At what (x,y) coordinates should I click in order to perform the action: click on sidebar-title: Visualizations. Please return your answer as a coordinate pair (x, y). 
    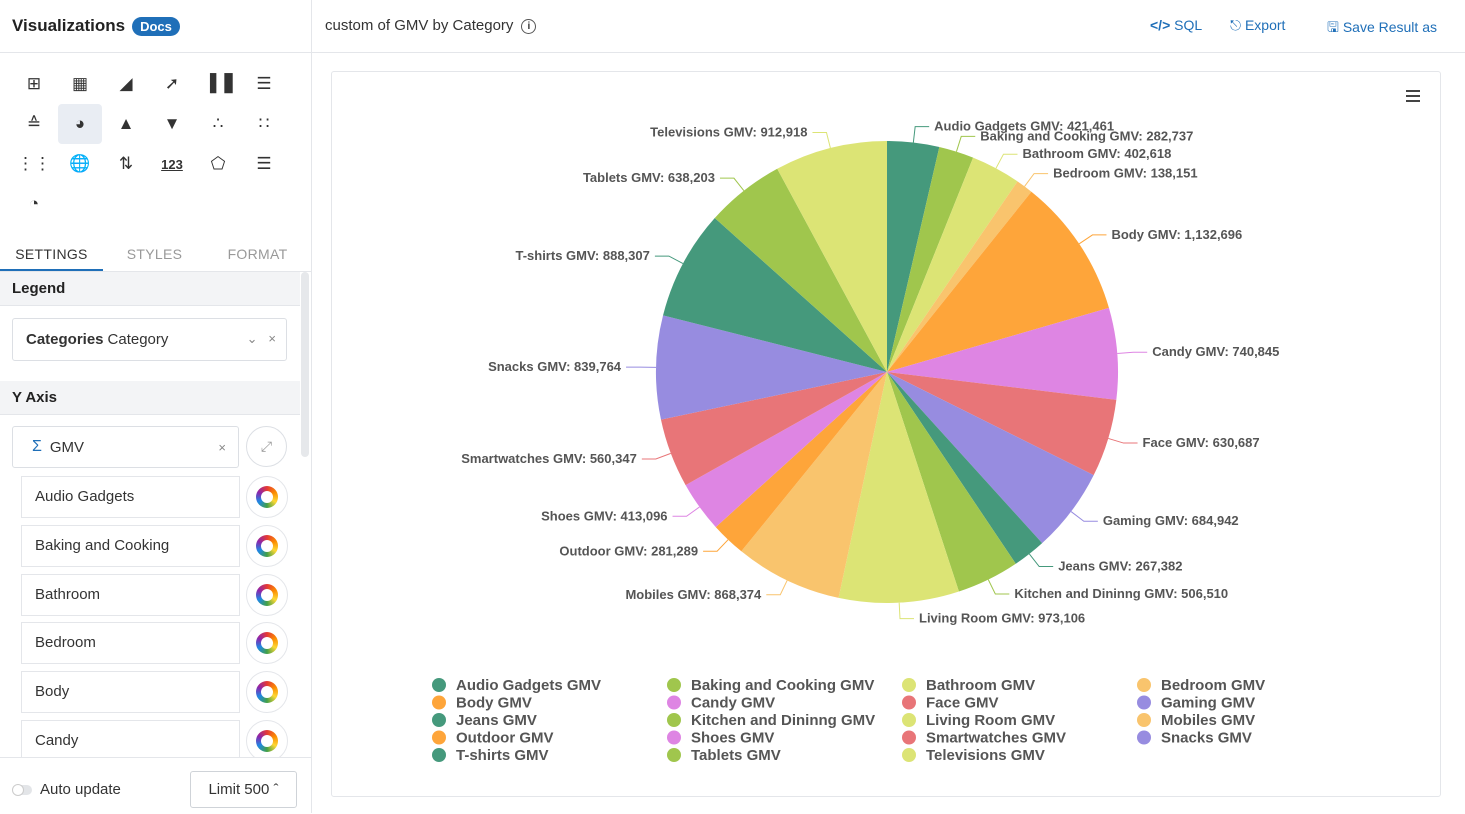
    Looking at the image, I should click on (68, 26).